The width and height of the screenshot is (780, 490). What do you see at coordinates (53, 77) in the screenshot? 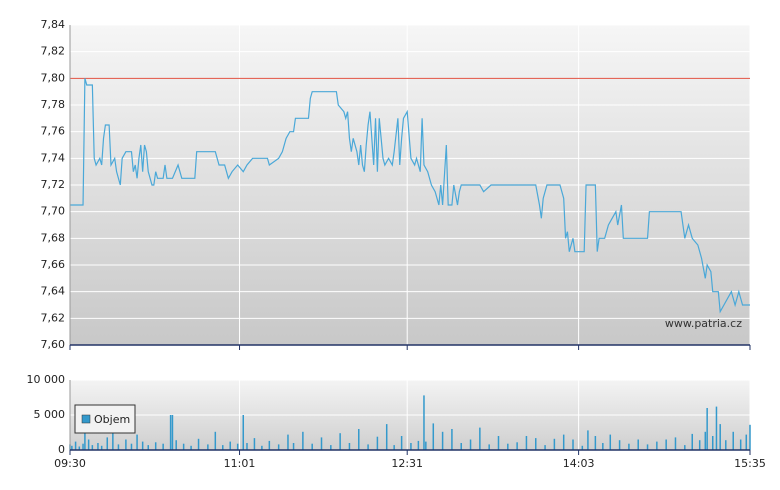
I see `y-tick-label: 7,80` at bounding box center [53, 77].